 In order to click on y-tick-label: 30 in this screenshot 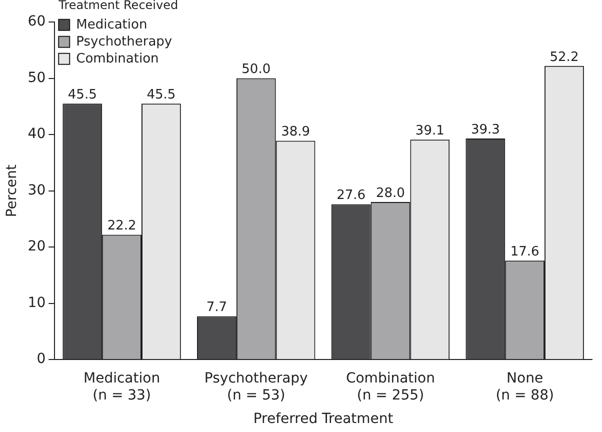, I will do `click(37, 190)`.